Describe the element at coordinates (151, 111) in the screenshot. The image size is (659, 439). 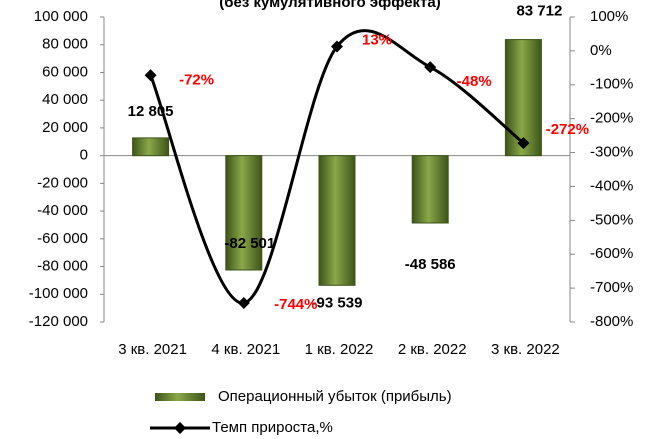
I see `bar-value-label: 12 805` at that location.